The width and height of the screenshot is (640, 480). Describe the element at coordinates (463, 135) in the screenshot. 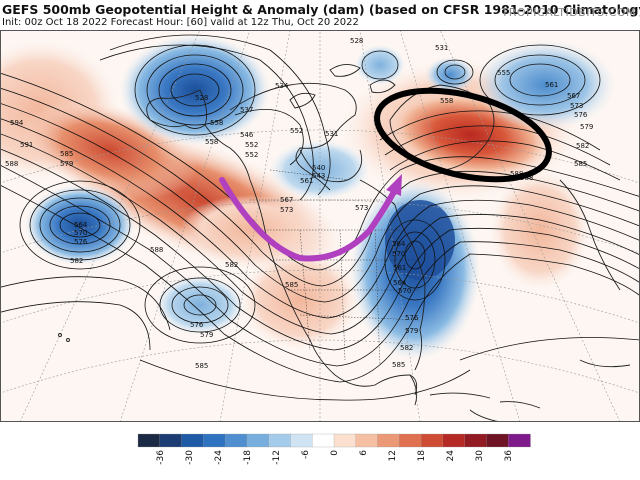

I see `ridge-highlight-ellipse` at that location.